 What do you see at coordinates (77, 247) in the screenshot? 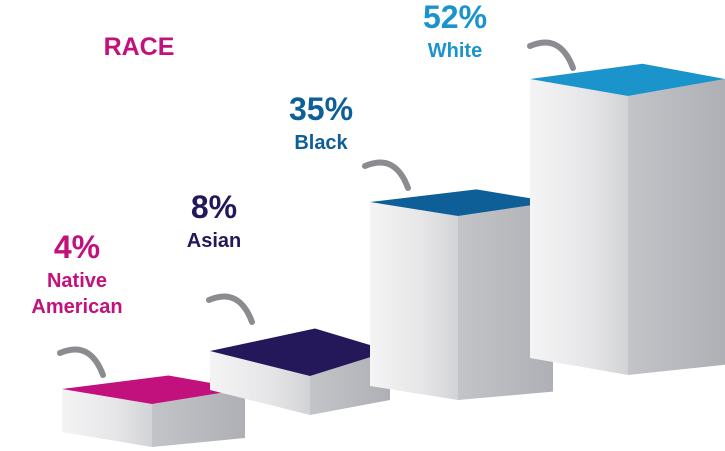
I see `value-label: 4%` at bounding box center [77, 247].